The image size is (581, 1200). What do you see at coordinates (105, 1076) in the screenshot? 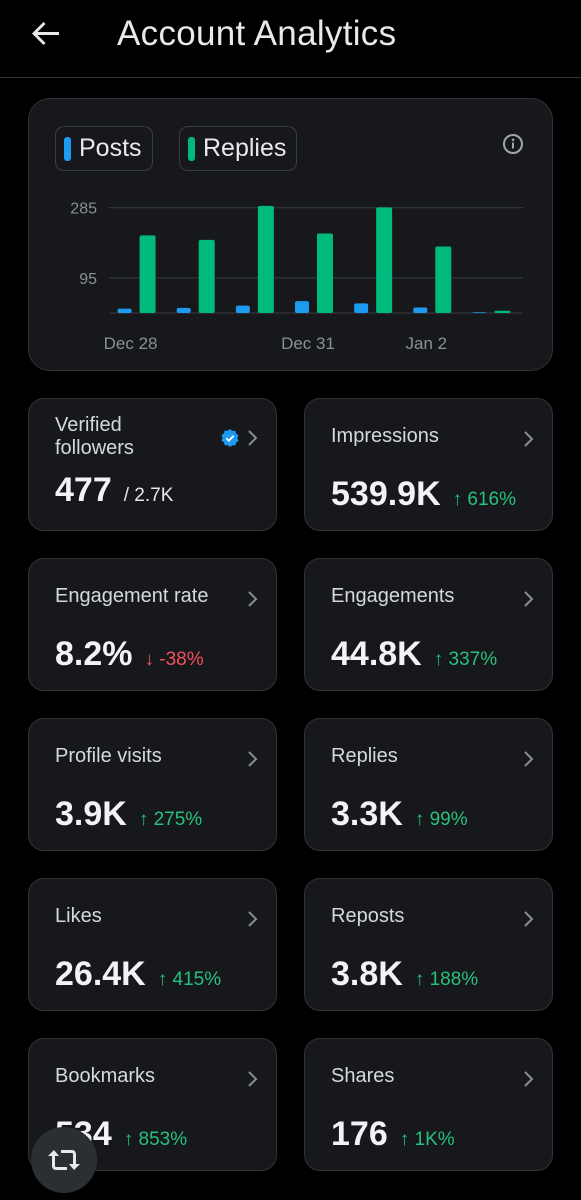
I see `stat-label: Bookmarks` at bounding box center [105, 1076].